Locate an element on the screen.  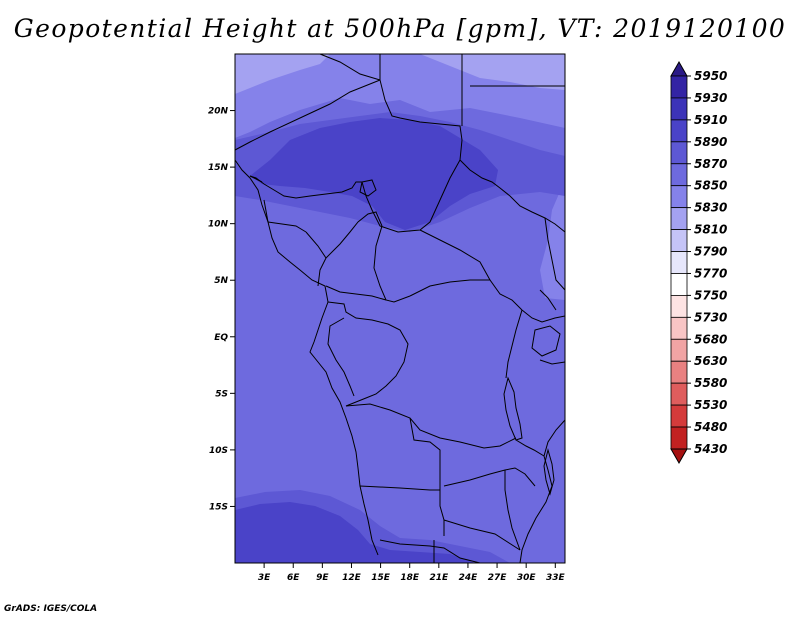
lon-tick-label: 6E is located at coordinates (293, 578).